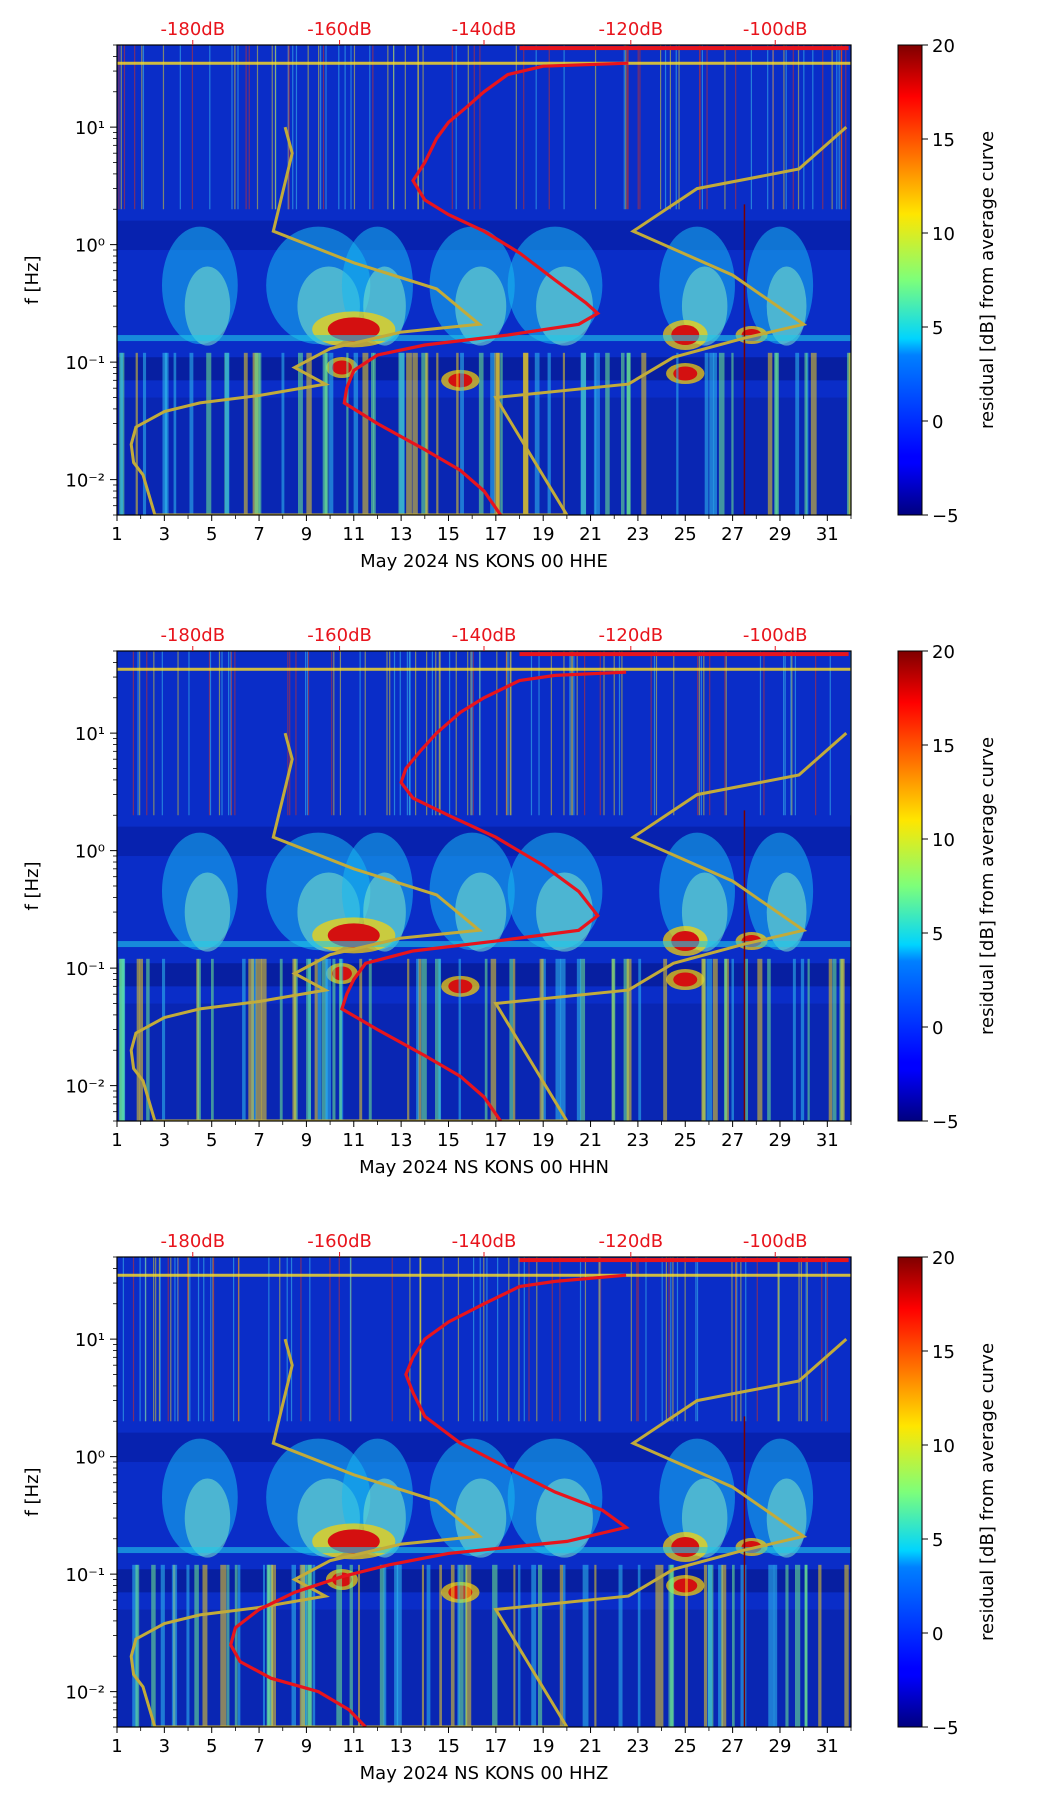 This screenshot has height=1806, width=1052. What do you see at coordinates (732, 1746) in the screenshot?
I see `x-tick-label: 27` at bounding box center [732, 1746].